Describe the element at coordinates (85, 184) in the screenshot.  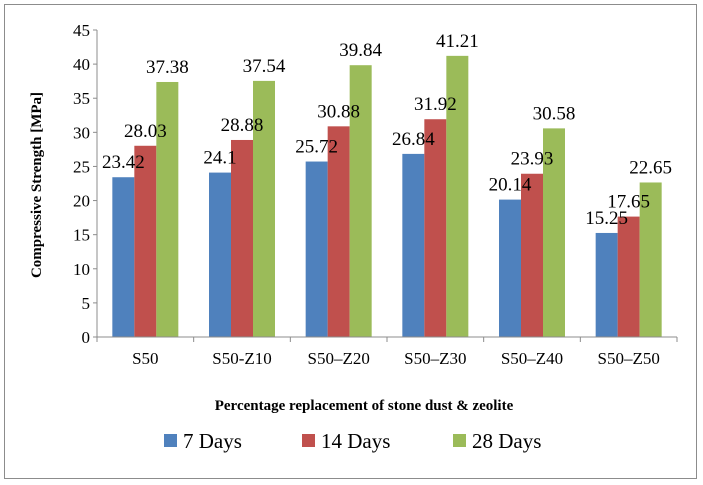
I see `y-axis-ticks: 0 5 10 15 20 25 30 35 40 45` at that location.